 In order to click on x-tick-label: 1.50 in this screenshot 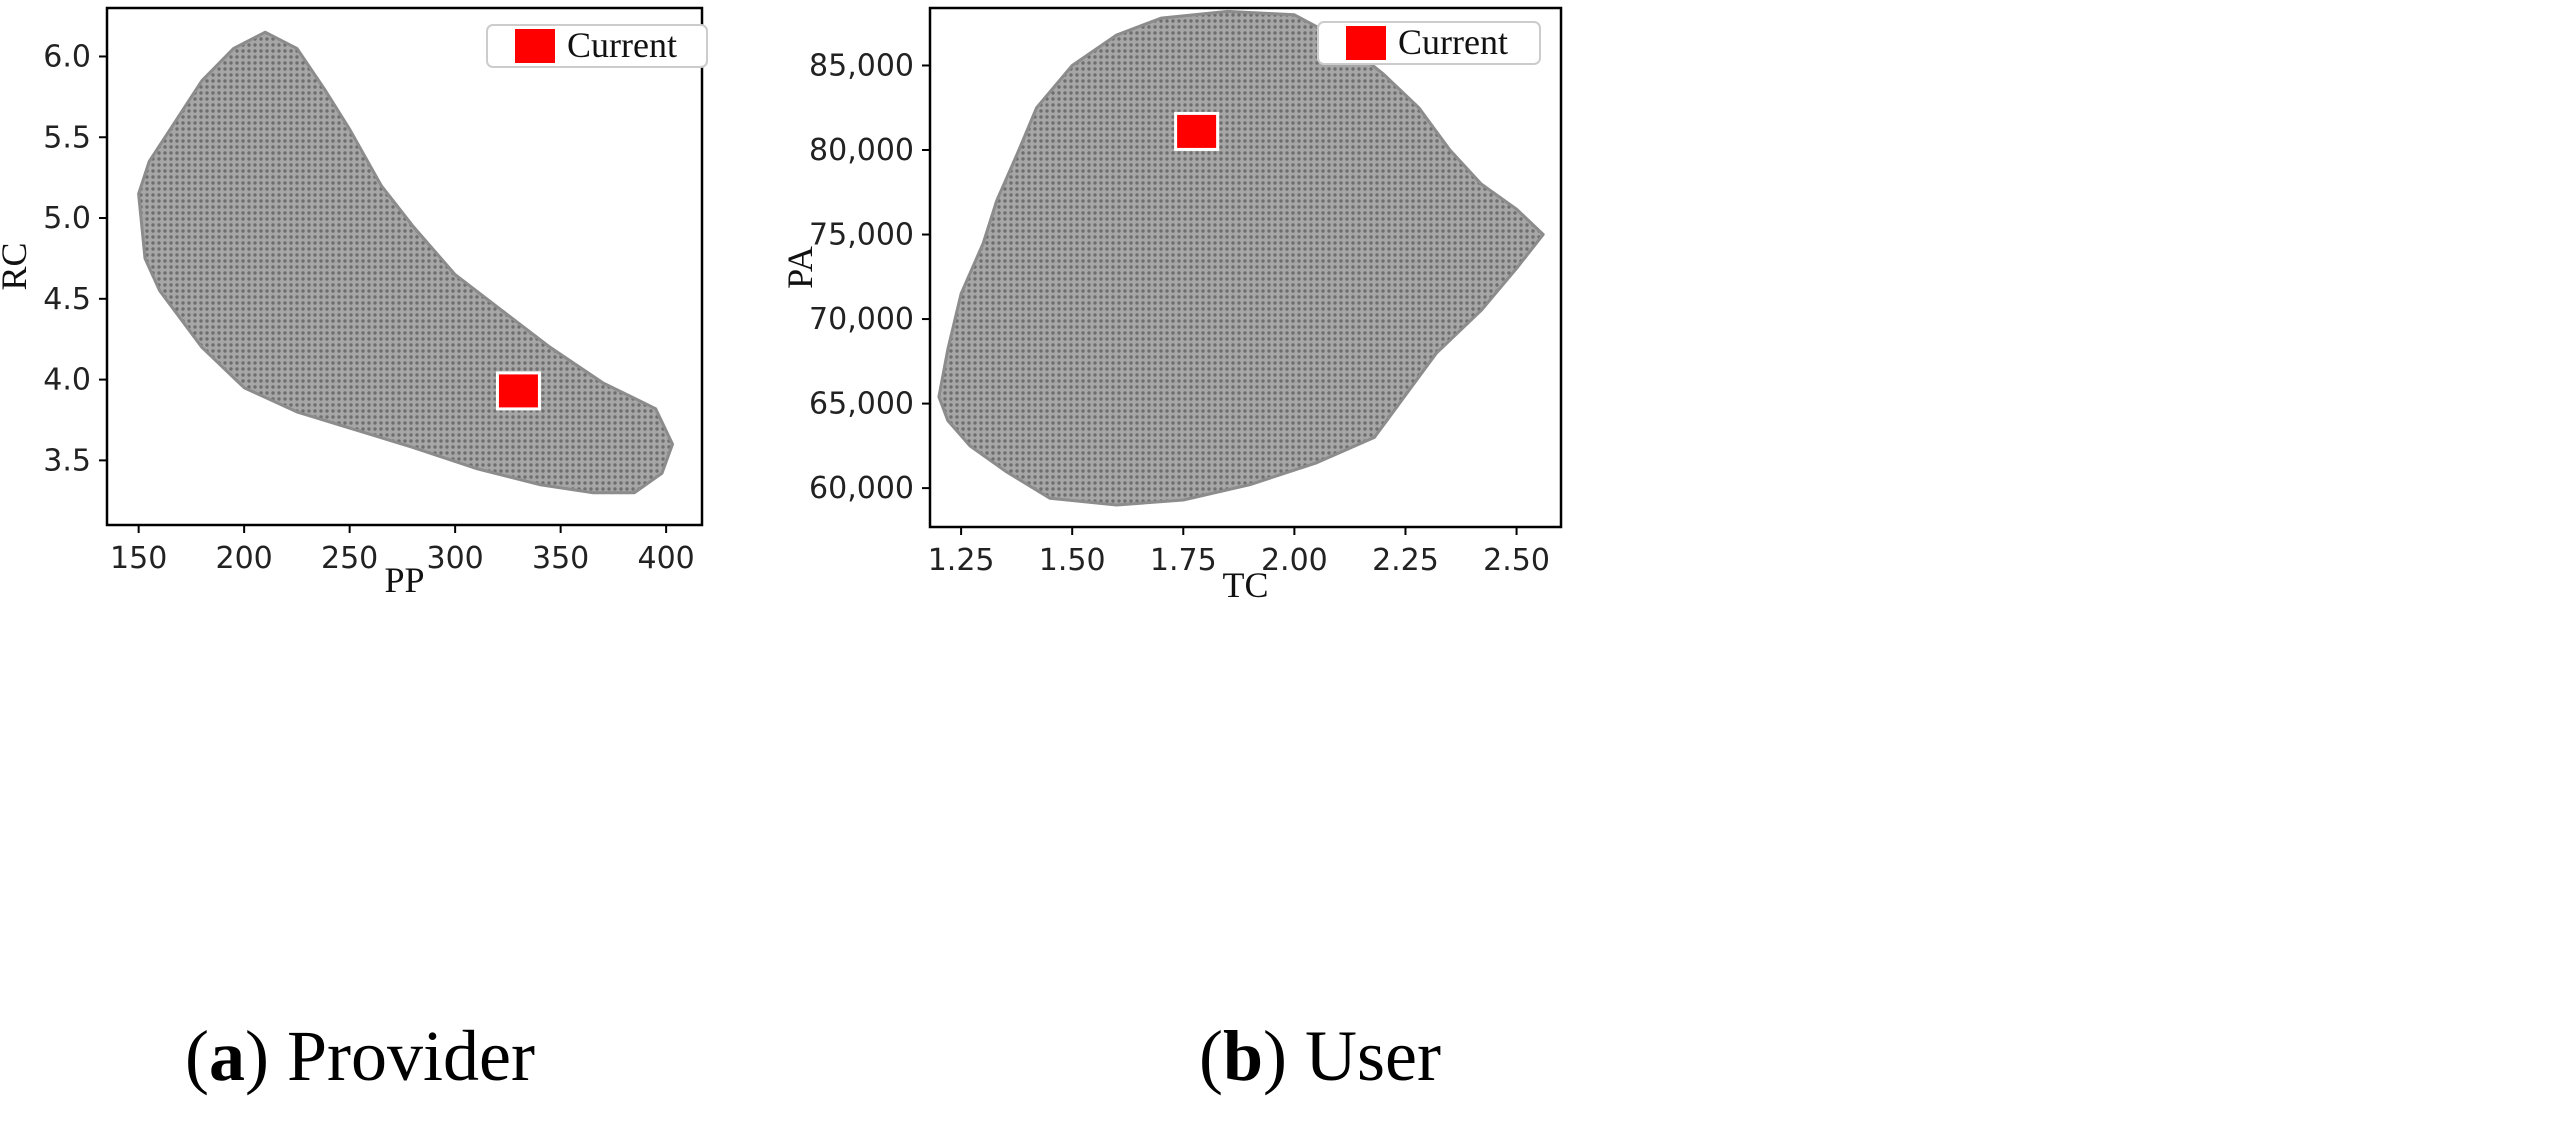, I will do `click(1072, 560)`.